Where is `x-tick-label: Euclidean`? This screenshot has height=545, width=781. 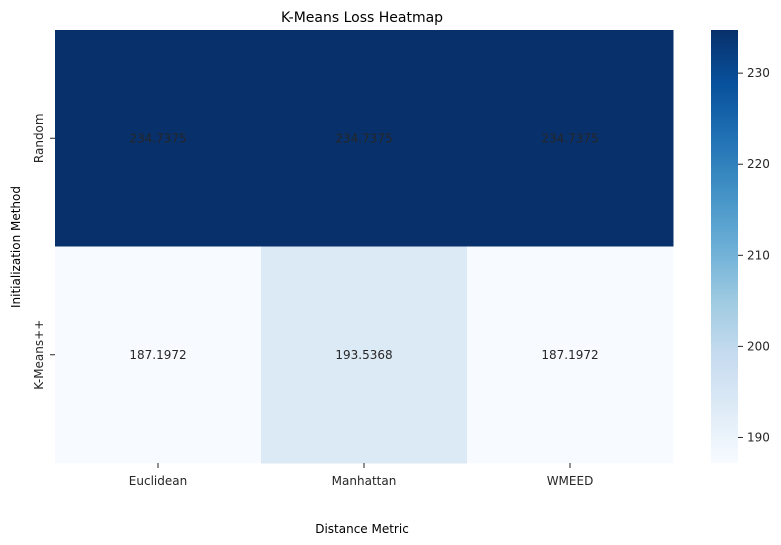
x-tick-label: Euclidean is located at coordinates (158, 481).